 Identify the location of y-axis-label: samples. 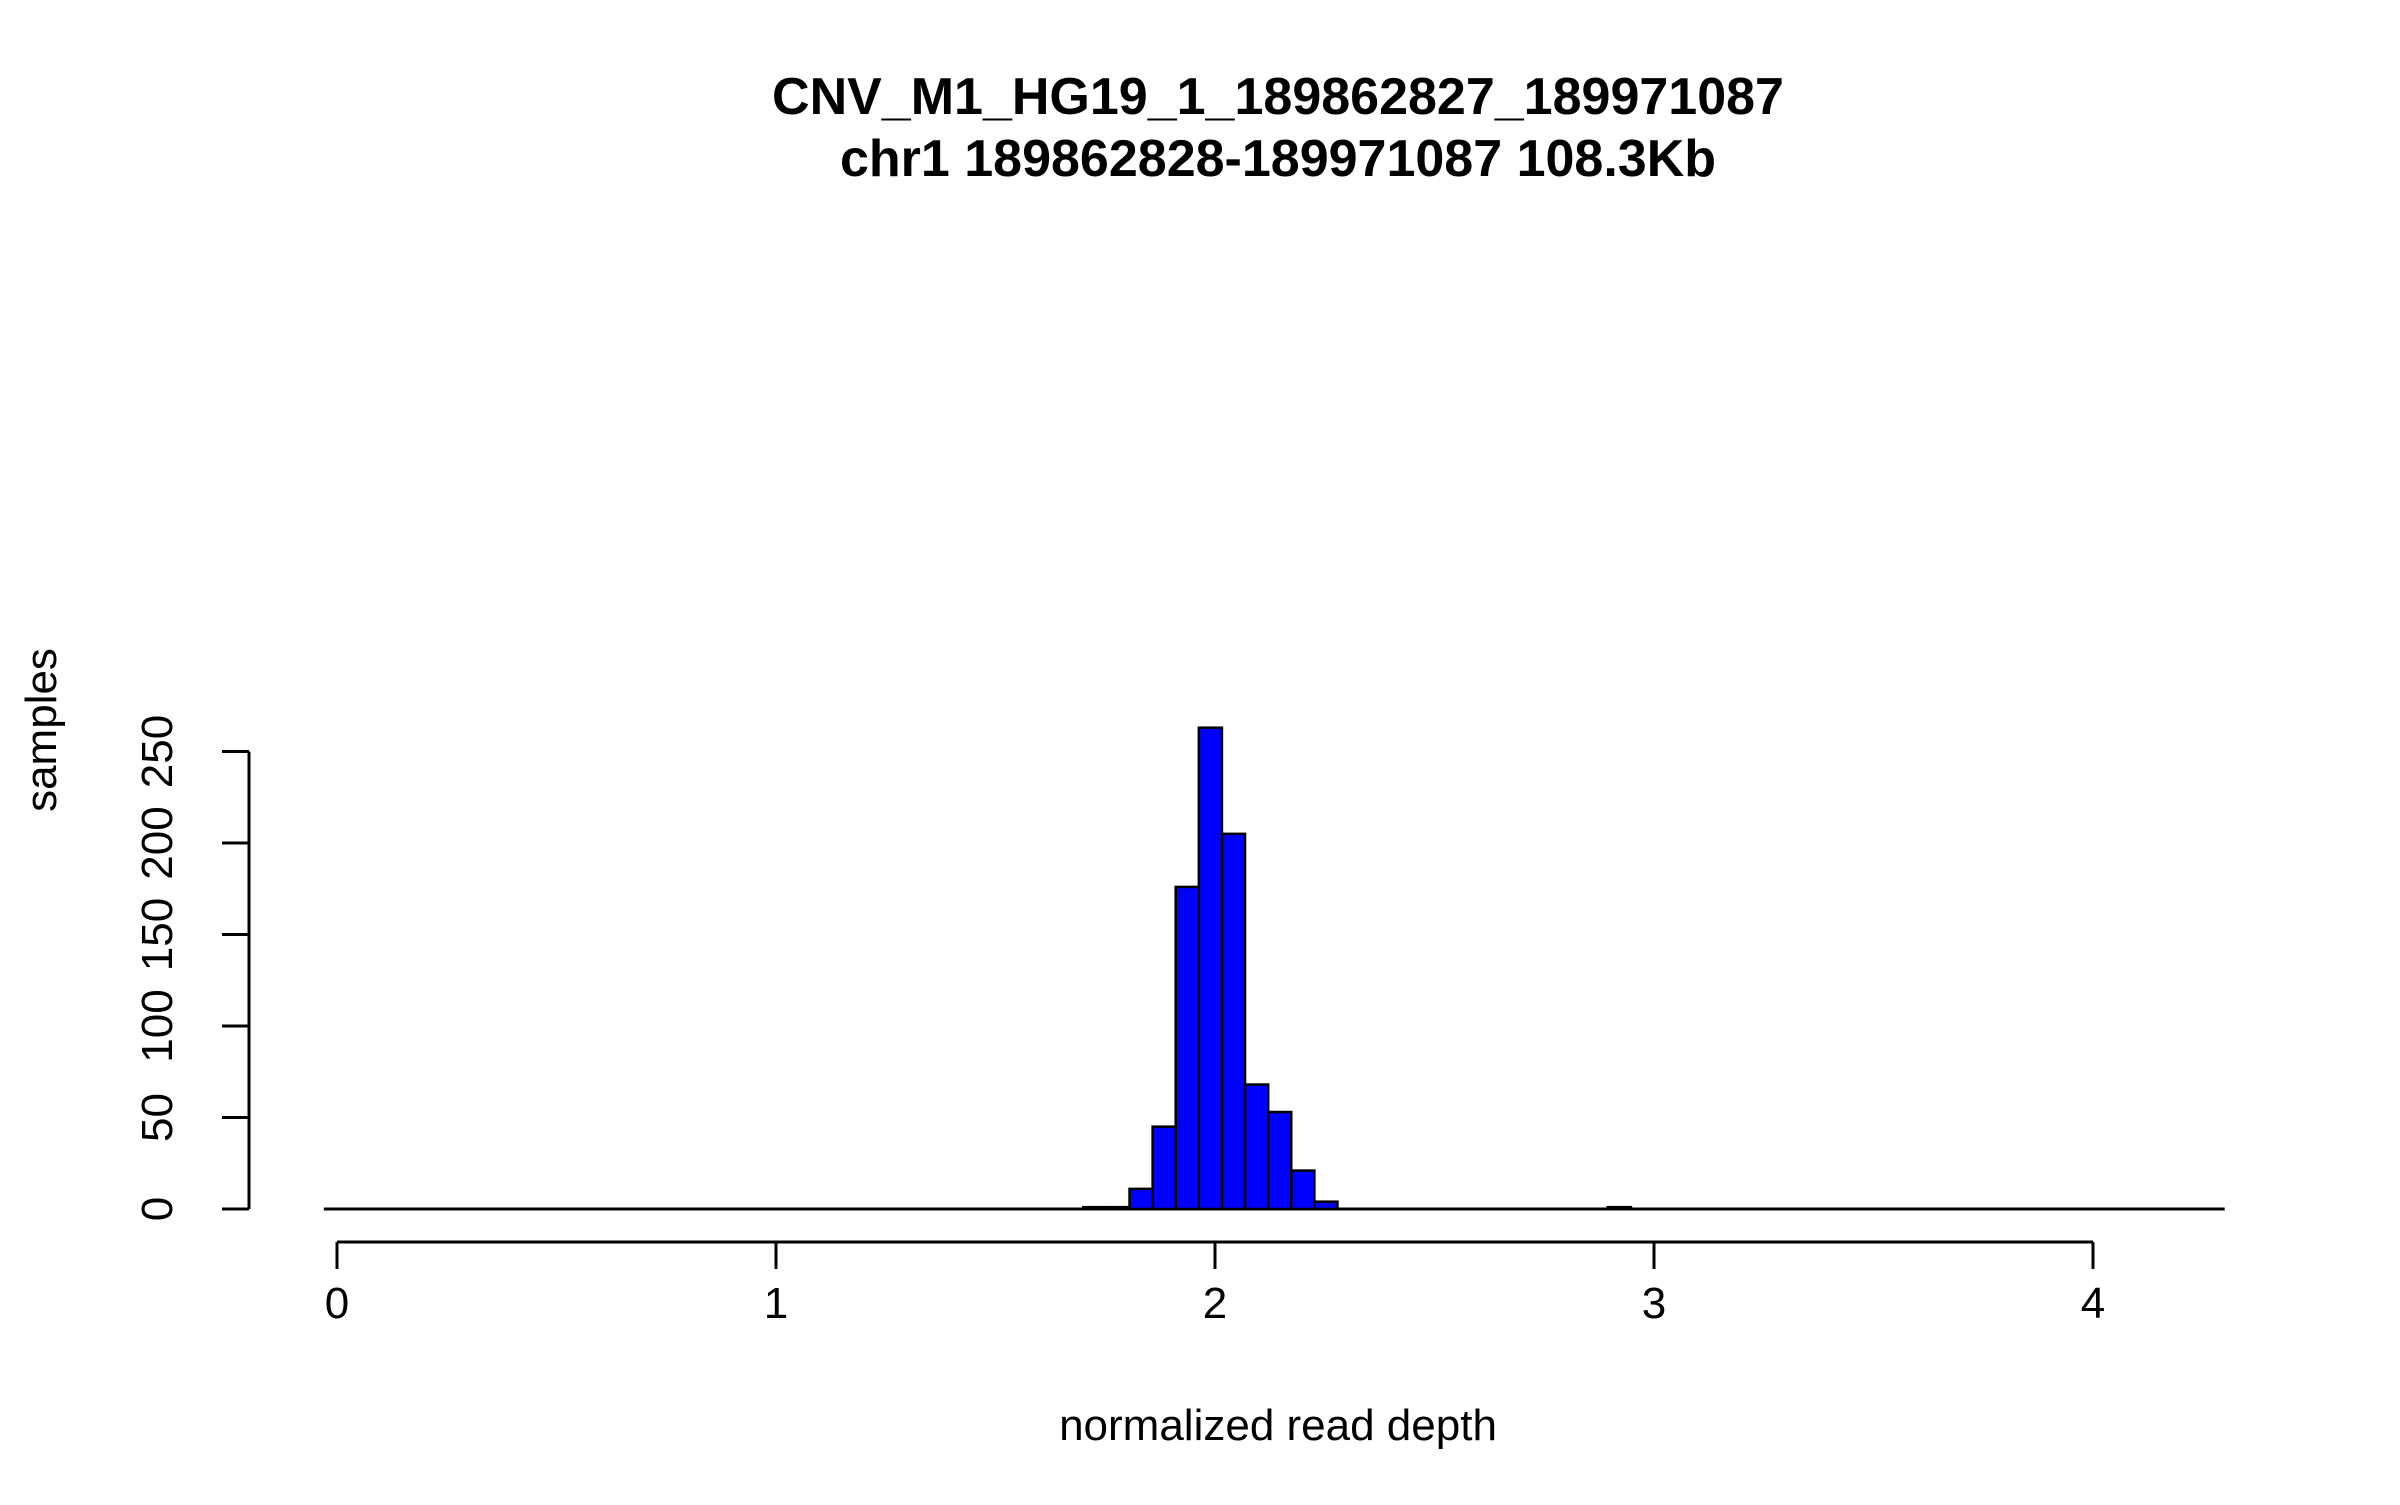
(41, 730).